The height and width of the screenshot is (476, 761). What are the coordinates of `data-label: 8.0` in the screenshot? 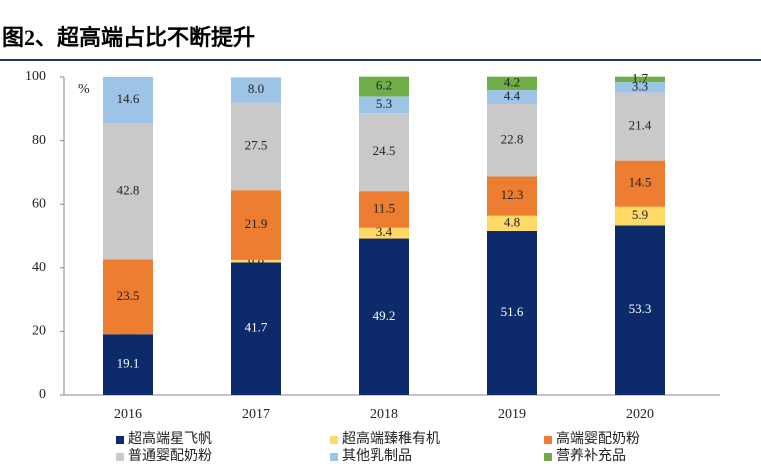 It's located at (256, 88).